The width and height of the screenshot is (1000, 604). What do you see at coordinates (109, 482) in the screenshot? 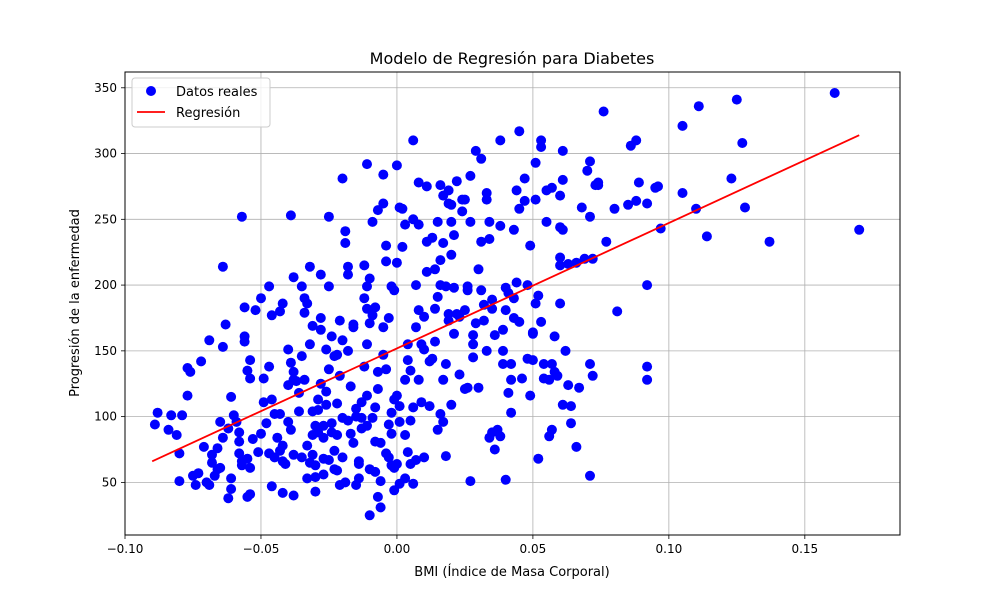
I see `y-tick-label: 50` at bounding box center [109, 482].